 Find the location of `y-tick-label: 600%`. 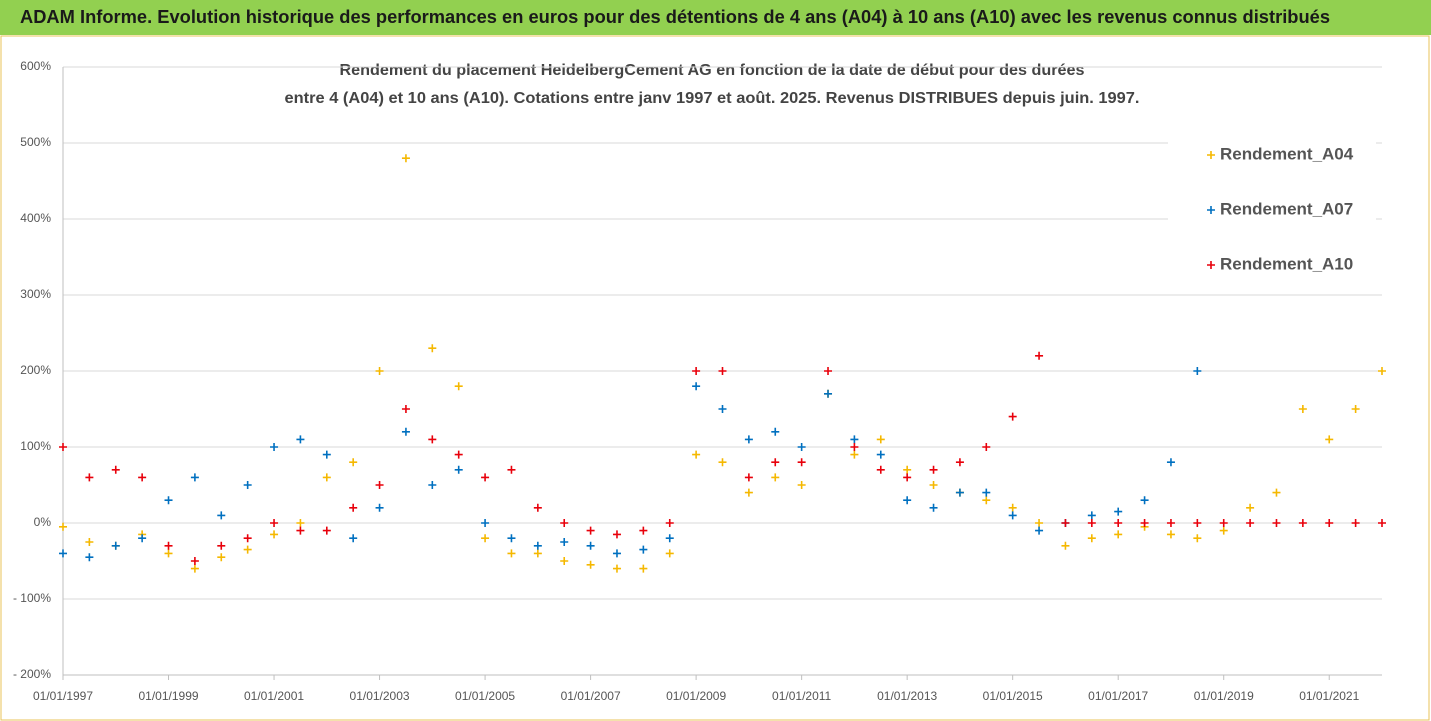

y-tick-label: 600% is located at coordinates (35, 66).